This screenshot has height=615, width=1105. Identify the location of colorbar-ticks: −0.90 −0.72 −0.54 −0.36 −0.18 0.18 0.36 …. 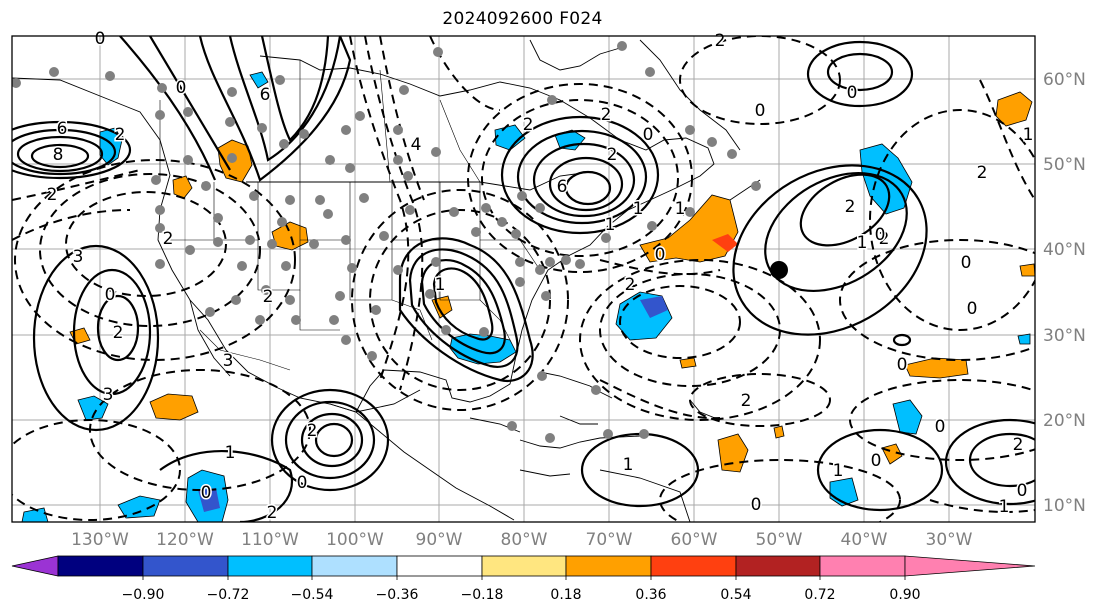
(521, 595).